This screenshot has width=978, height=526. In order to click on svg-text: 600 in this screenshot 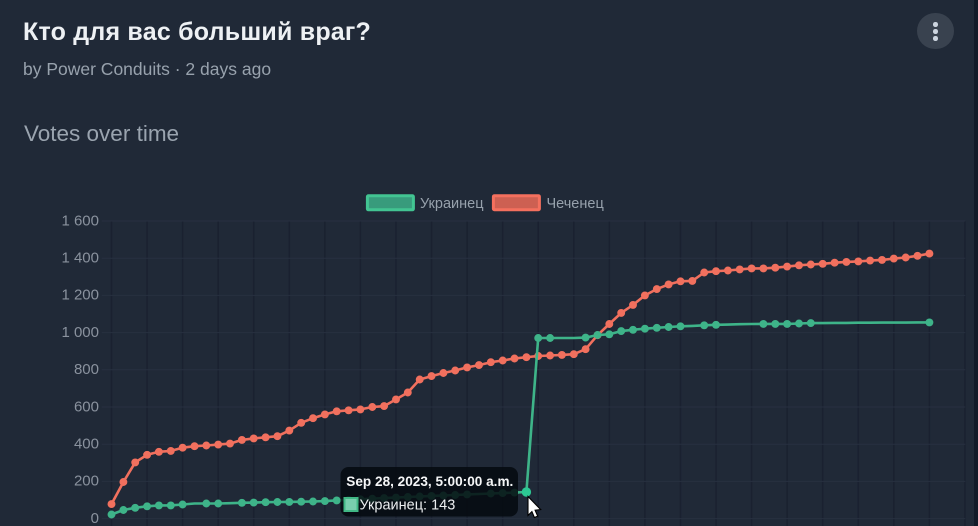, I will do `click(86, 406)`.